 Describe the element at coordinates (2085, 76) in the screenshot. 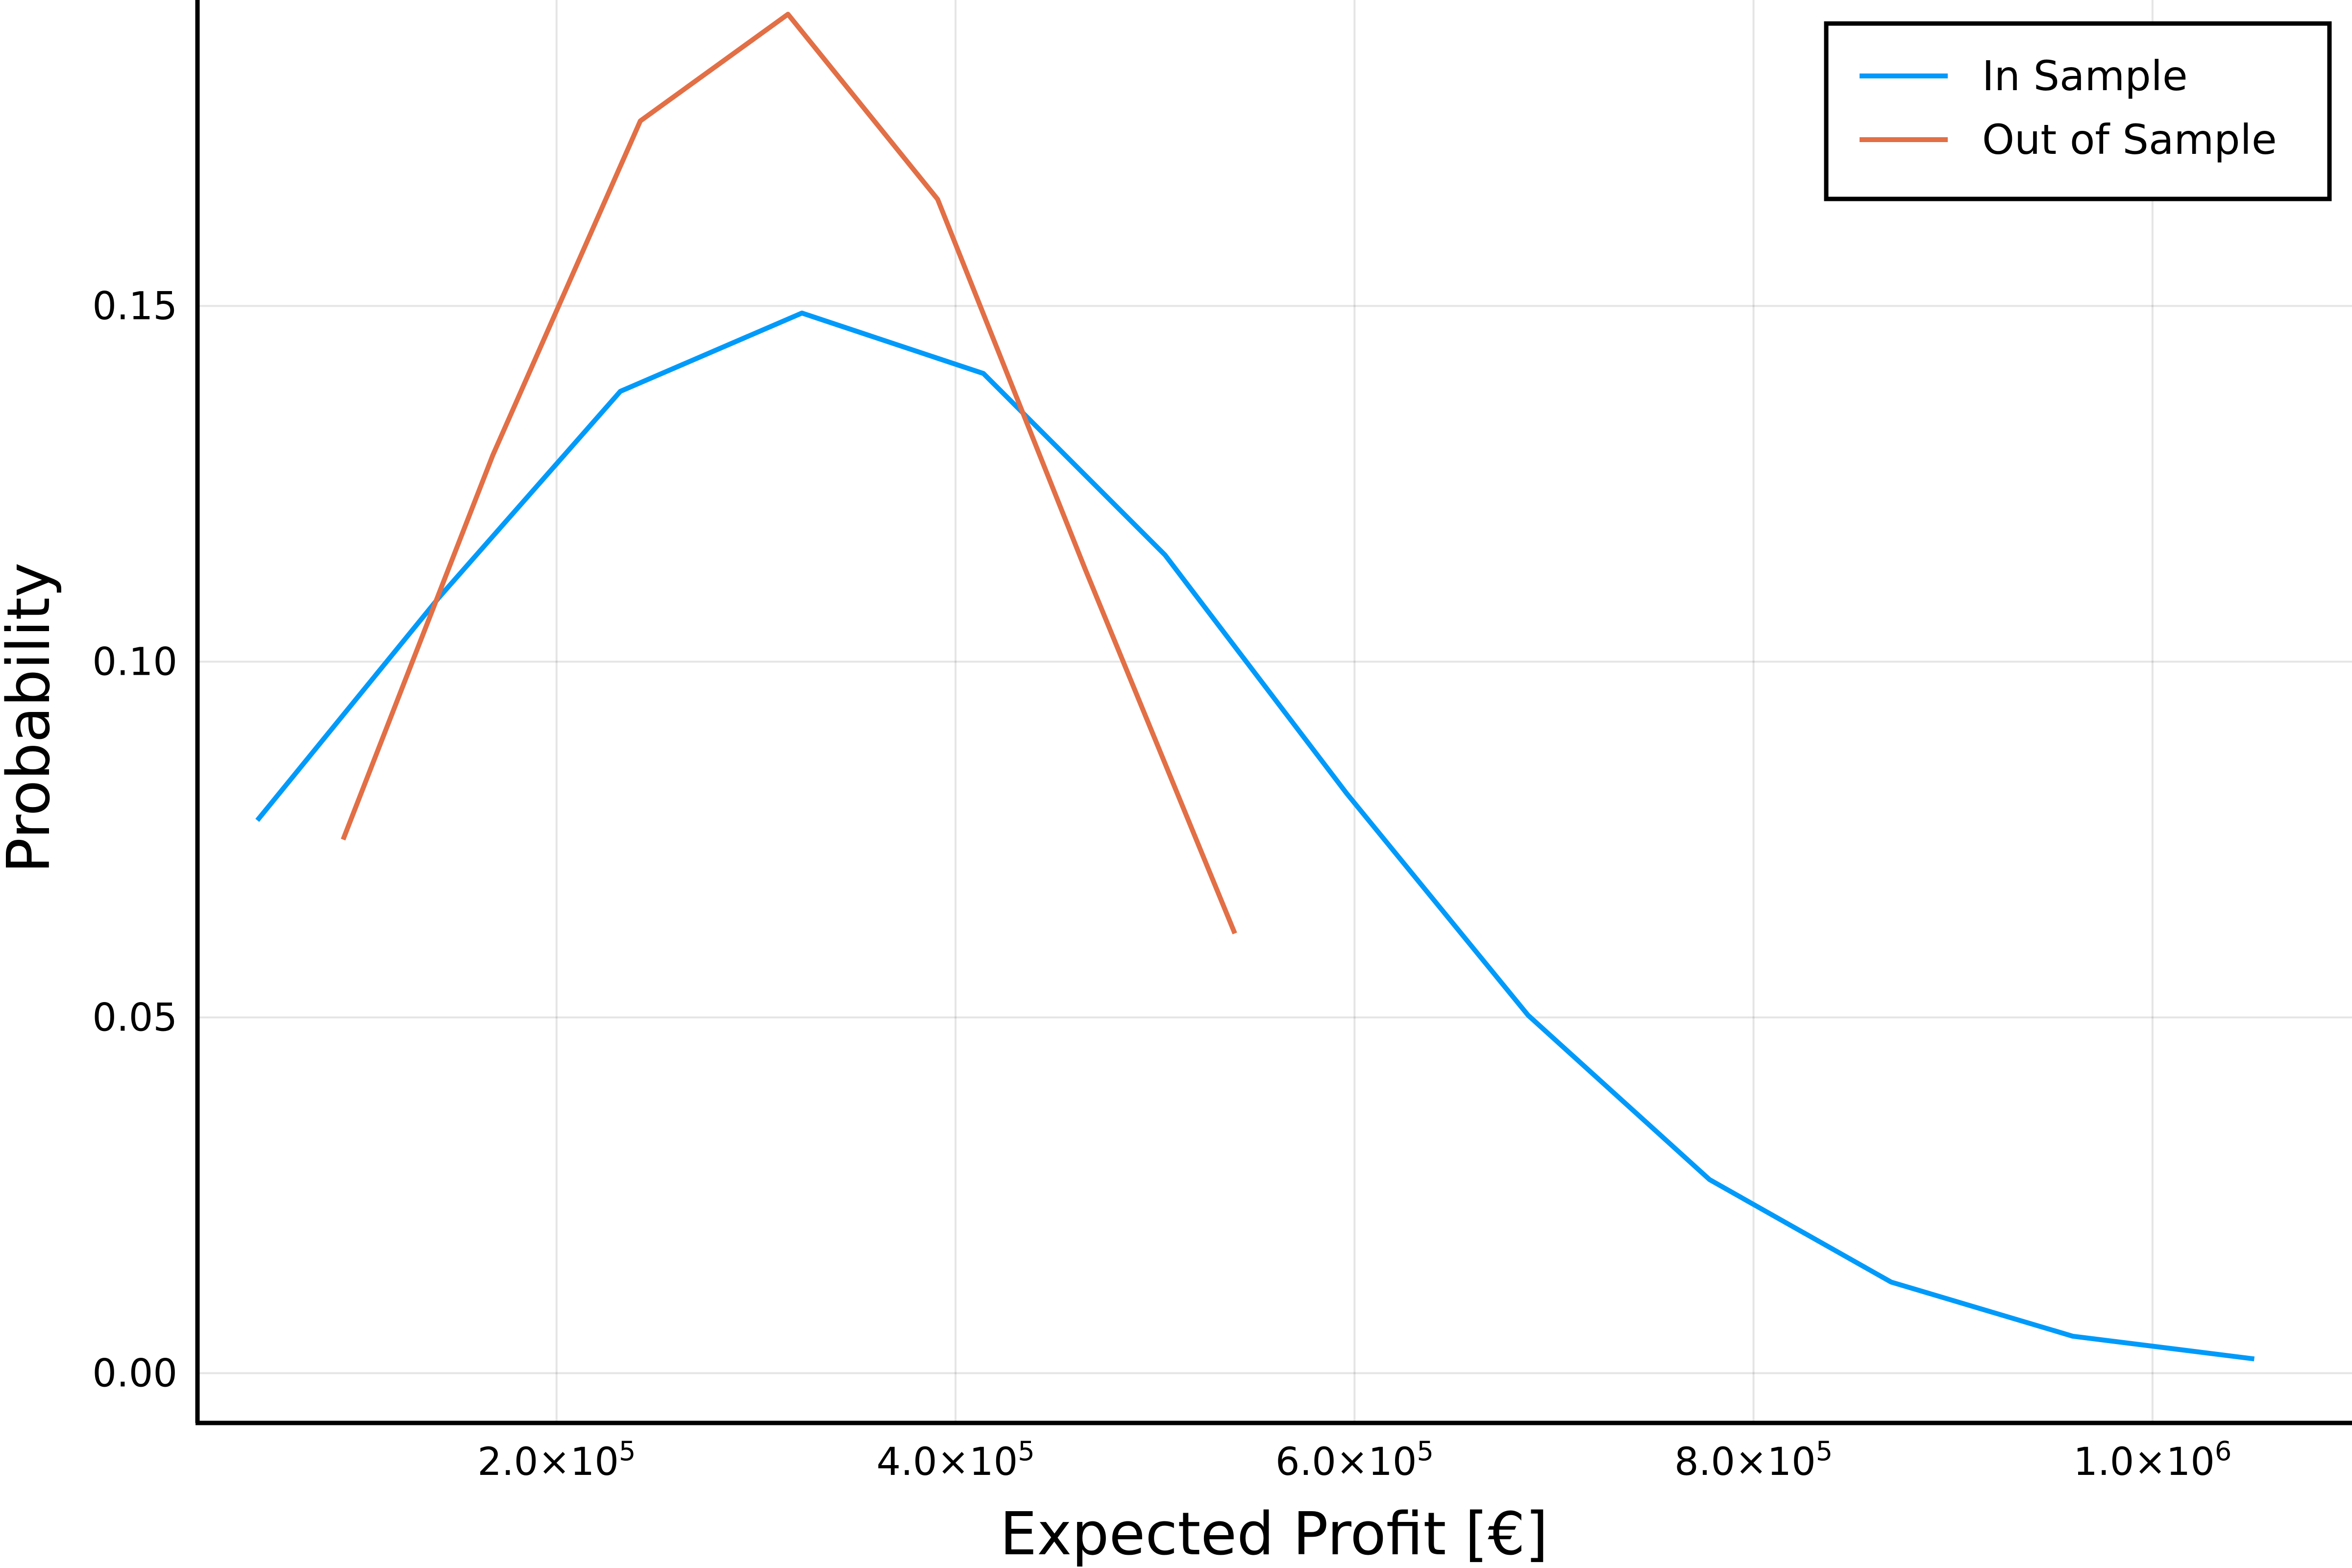

I see `legend-label-in-sample: In Sample` at that location.